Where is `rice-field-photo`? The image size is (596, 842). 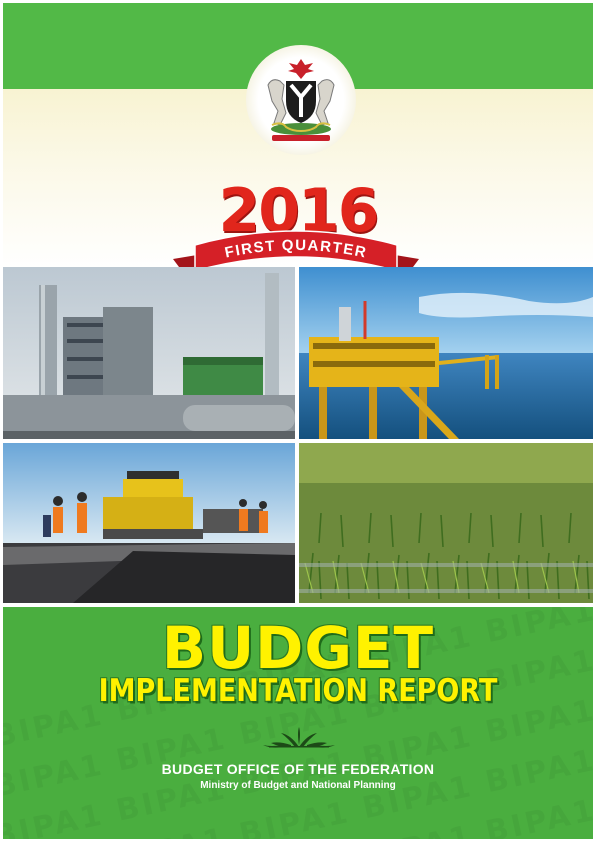 rice-field-photo is located at coordinates (446, 523).